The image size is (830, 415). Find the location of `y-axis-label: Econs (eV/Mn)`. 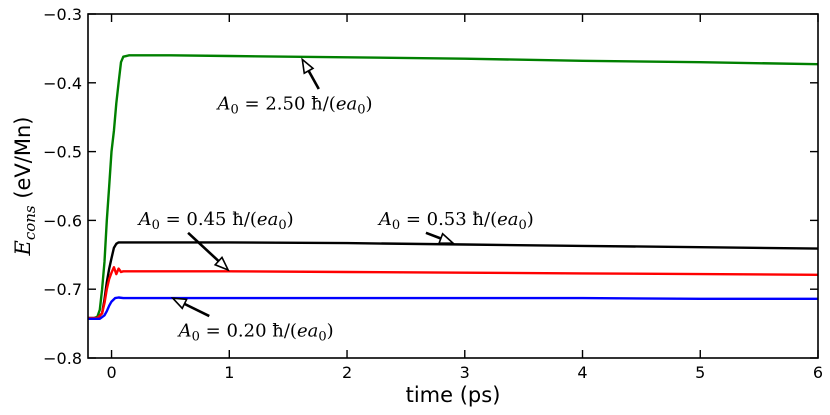

y-axis-label: Econs (eV/Mn) is located at coordinates (25, 187).